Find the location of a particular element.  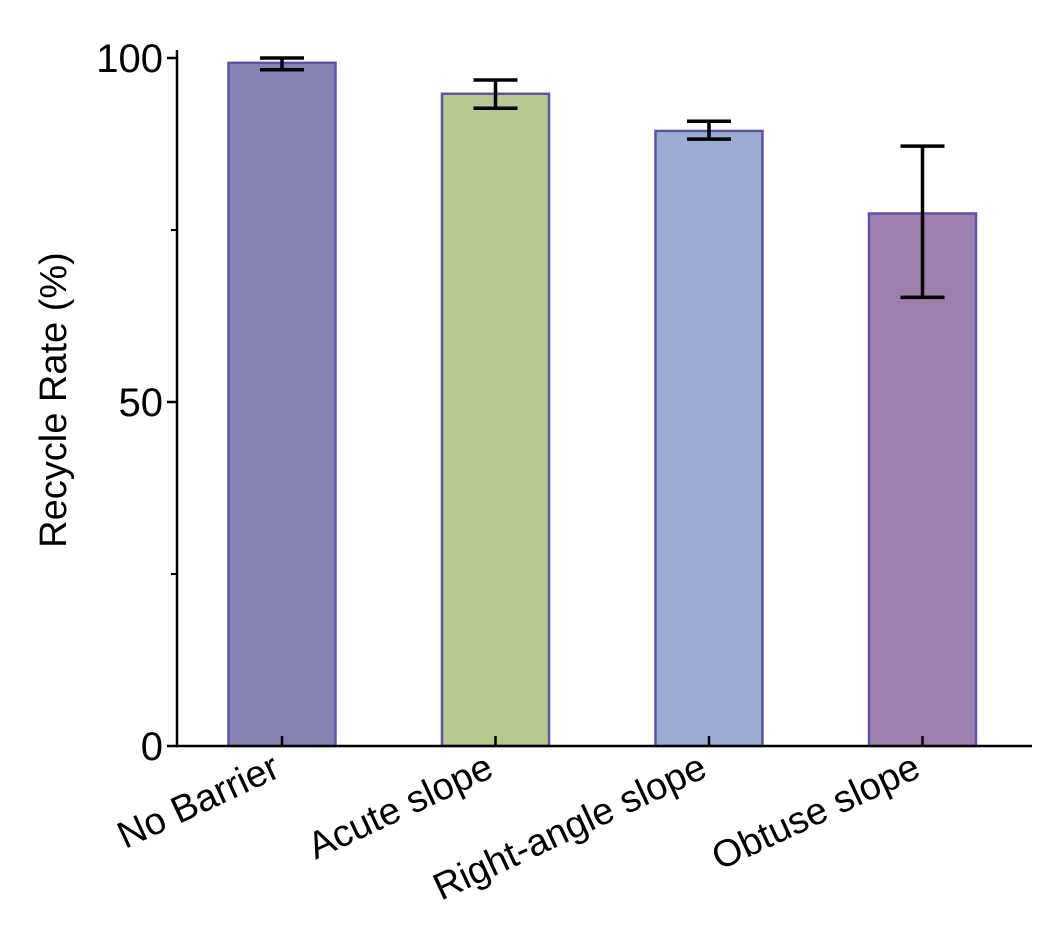

x-tick-label-0: No Barrier is located at coordinates (198, 801).